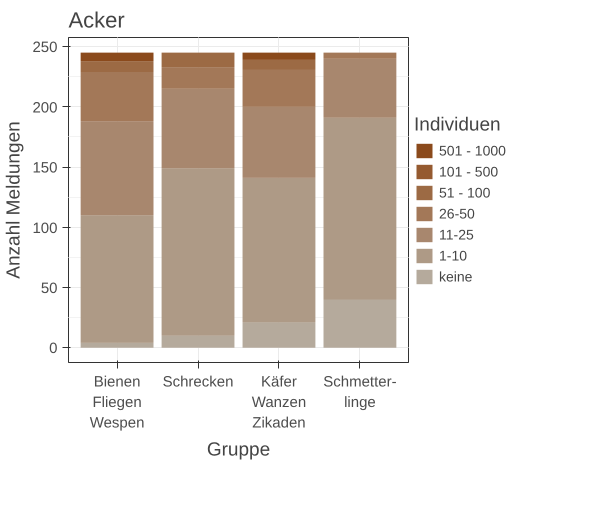 The height and width of the screenshot is (511, 595). I want to click on legend-label: keine, so click(455, 276).